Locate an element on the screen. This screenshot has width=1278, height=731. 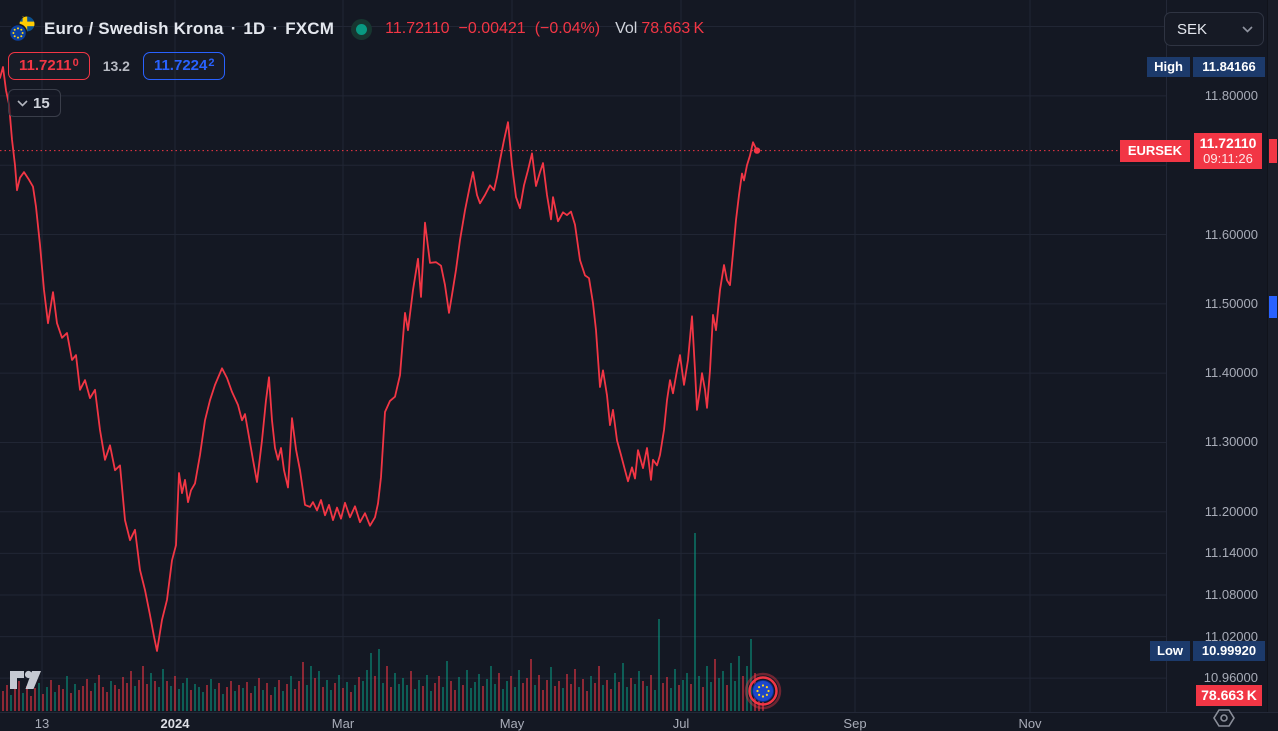
time-axis-divider is located at coordinates (639, 712).